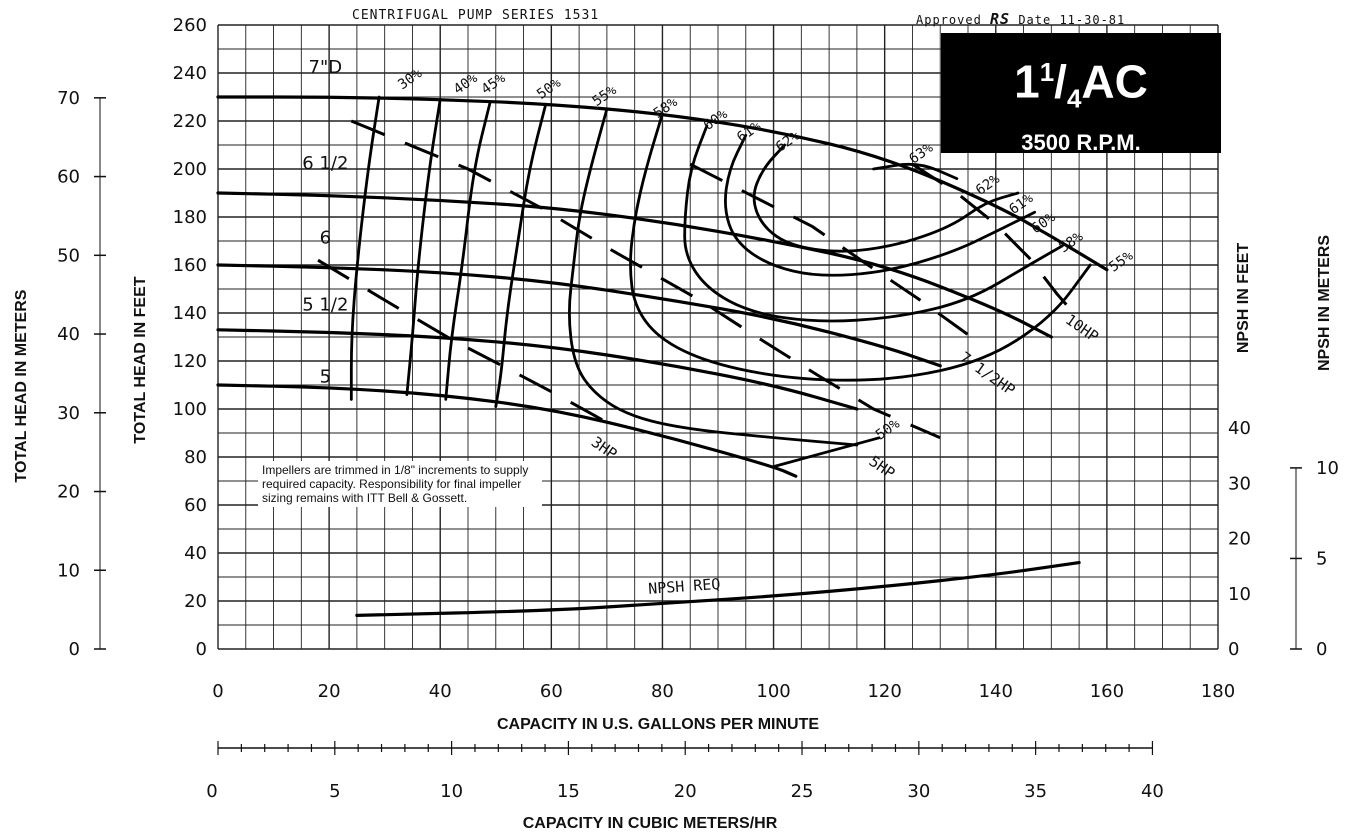 This screenshot has width=1351, height=836. I want to click on impeller-label: 6 1/2, so click(325, 163).